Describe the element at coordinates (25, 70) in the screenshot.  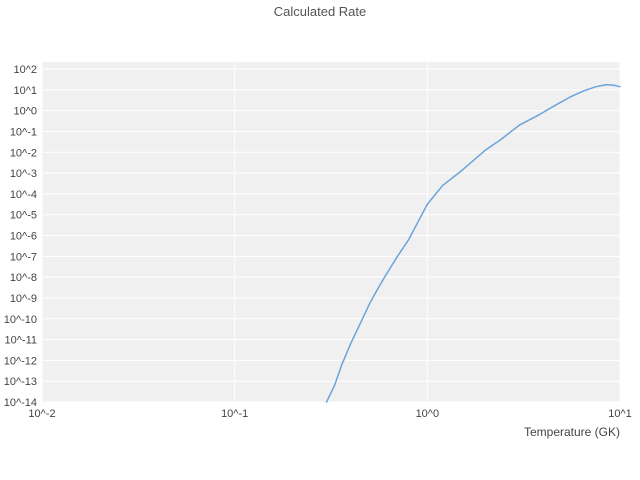
I see `y-tick-label: 10^2` at that location.